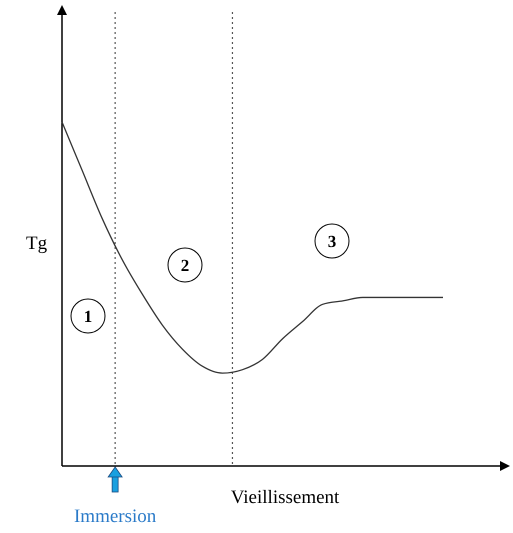 This screenshot has height=533, width=513. What do you see at coordinates (88, 316) in the screenshot?
I see `annotation: 1` at bounding box center [88, 316].